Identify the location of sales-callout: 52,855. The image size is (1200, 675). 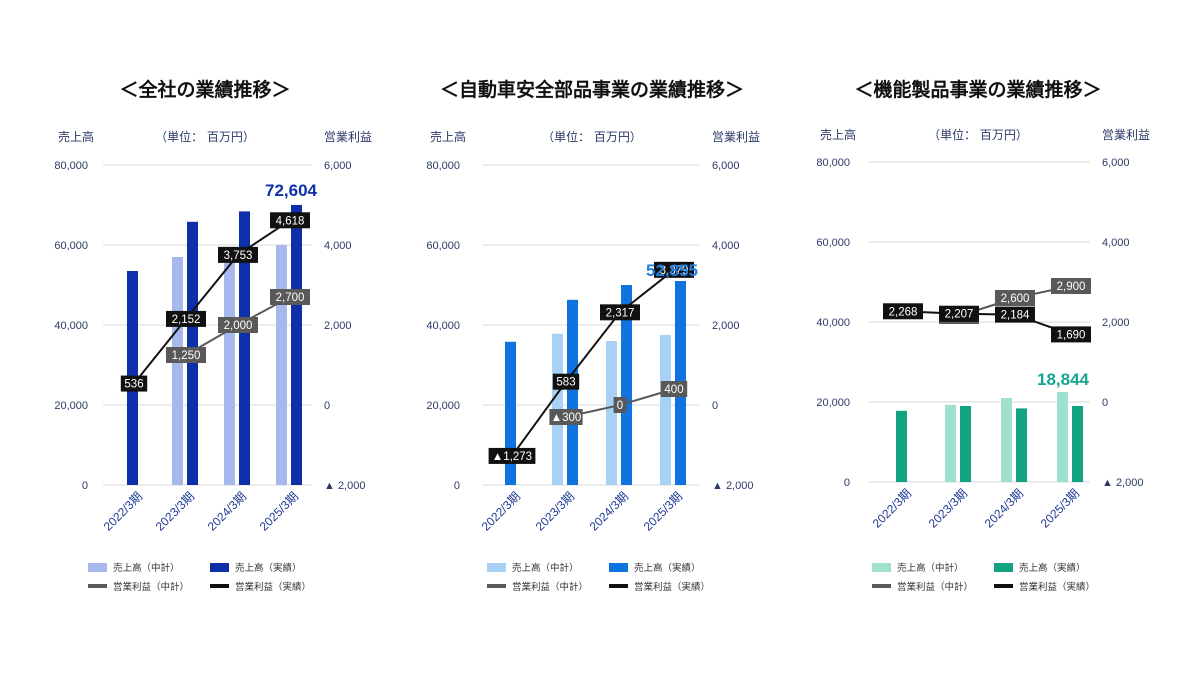
(672, 270).